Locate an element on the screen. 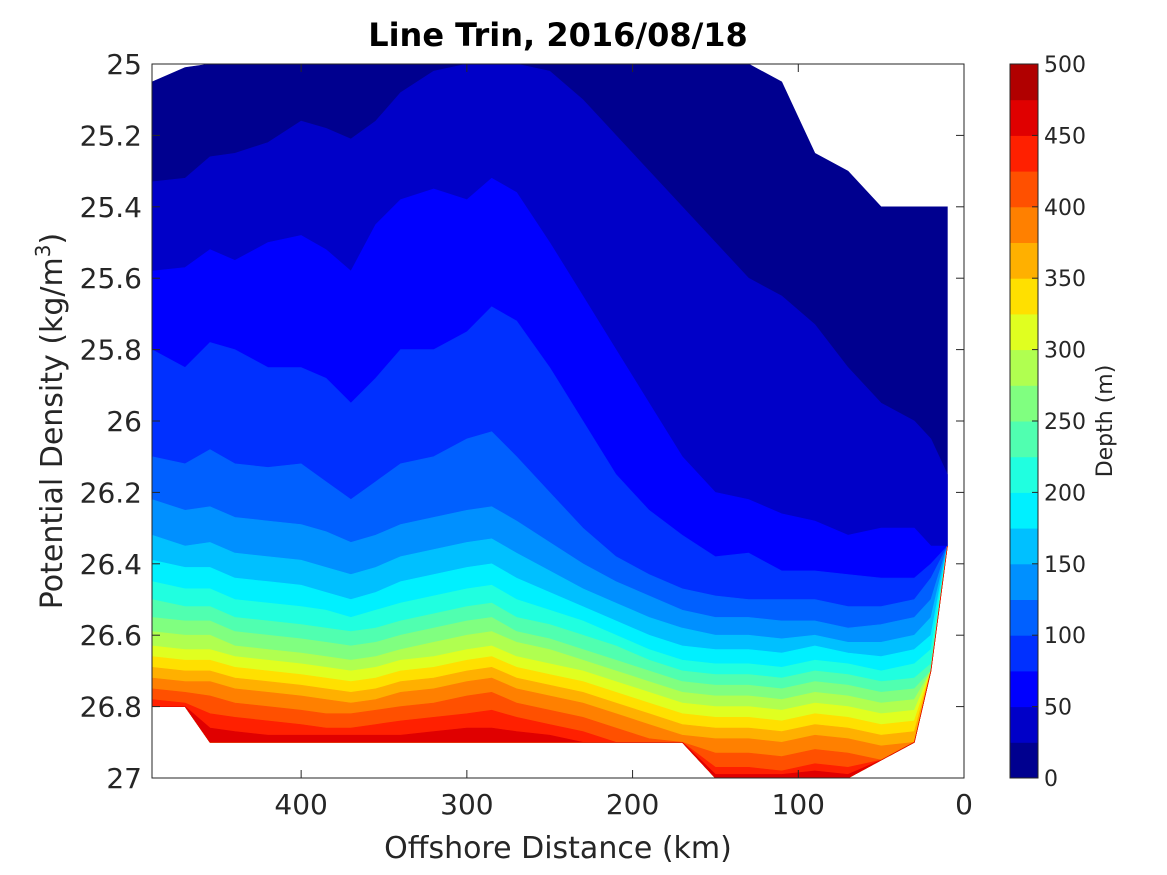 This screenshot has height=875, width=1167. colorbar-tick-label: 0 is located at coordinates (1051, 779).